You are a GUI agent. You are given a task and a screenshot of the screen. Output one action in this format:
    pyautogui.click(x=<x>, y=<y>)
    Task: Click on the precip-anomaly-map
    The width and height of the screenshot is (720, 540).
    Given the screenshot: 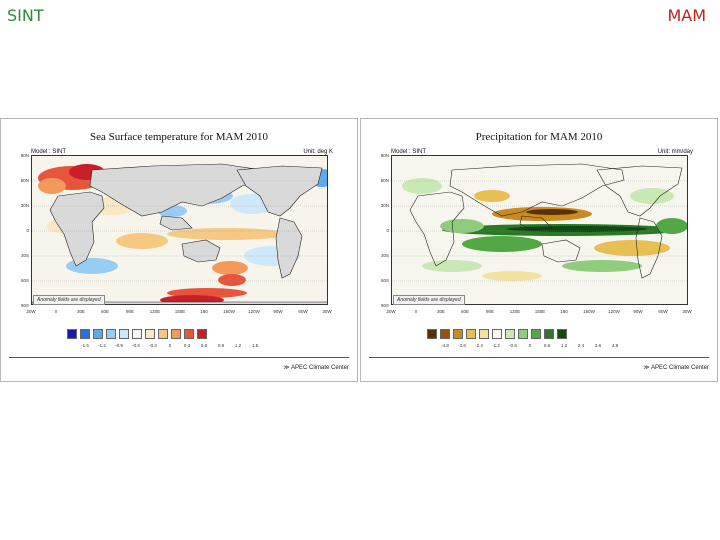 What is the action you would take?
    pyautogui.click(x=539, y=230)
    